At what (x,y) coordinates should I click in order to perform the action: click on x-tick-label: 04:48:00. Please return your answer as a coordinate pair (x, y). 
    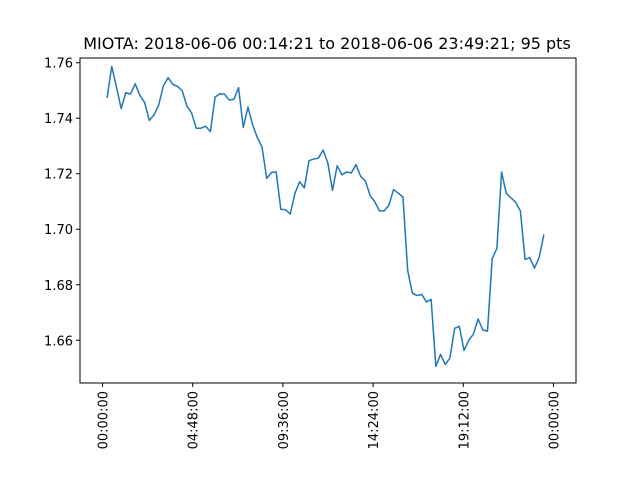
    Looking at the image, I should click on (194, 420).